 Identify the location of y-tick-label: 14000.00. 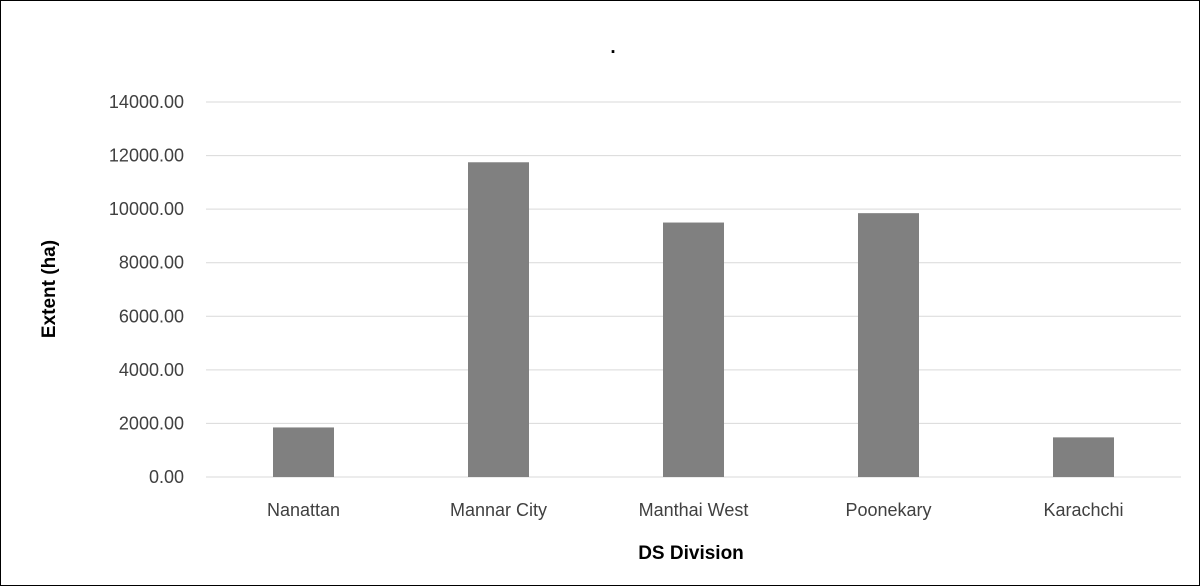
(146, 102).